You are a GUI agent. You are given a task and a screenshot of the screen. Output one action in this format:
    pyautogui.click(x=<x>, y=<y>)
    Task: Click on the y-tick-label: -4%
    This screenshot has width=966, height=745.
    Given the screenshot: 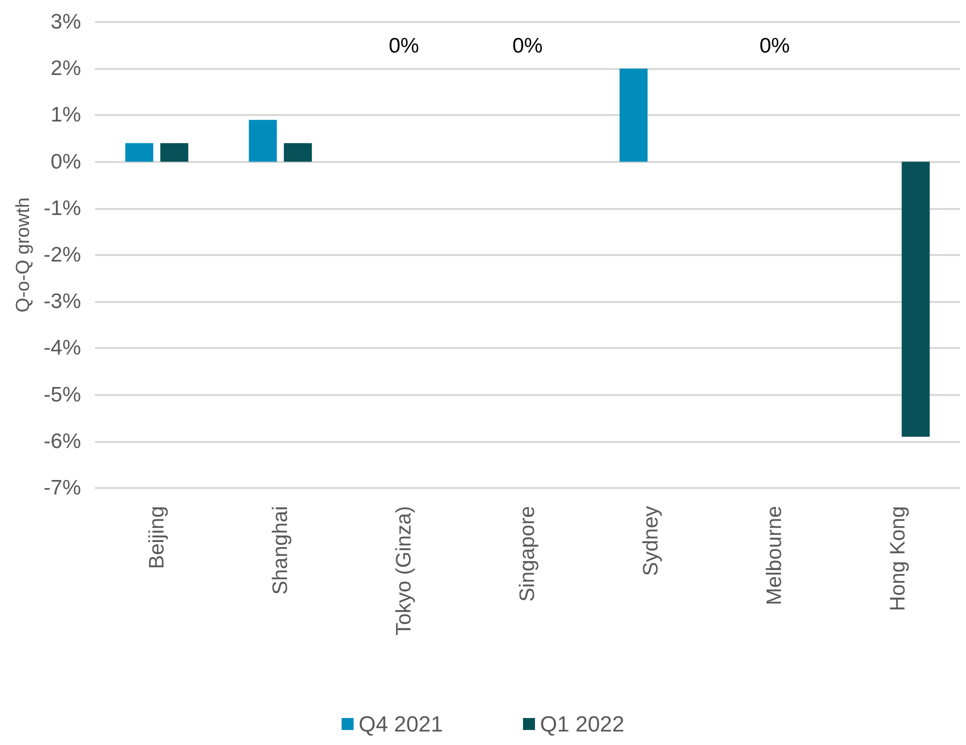 What is the action you would take?
    pyautogui.click(x=62, y=348)
    